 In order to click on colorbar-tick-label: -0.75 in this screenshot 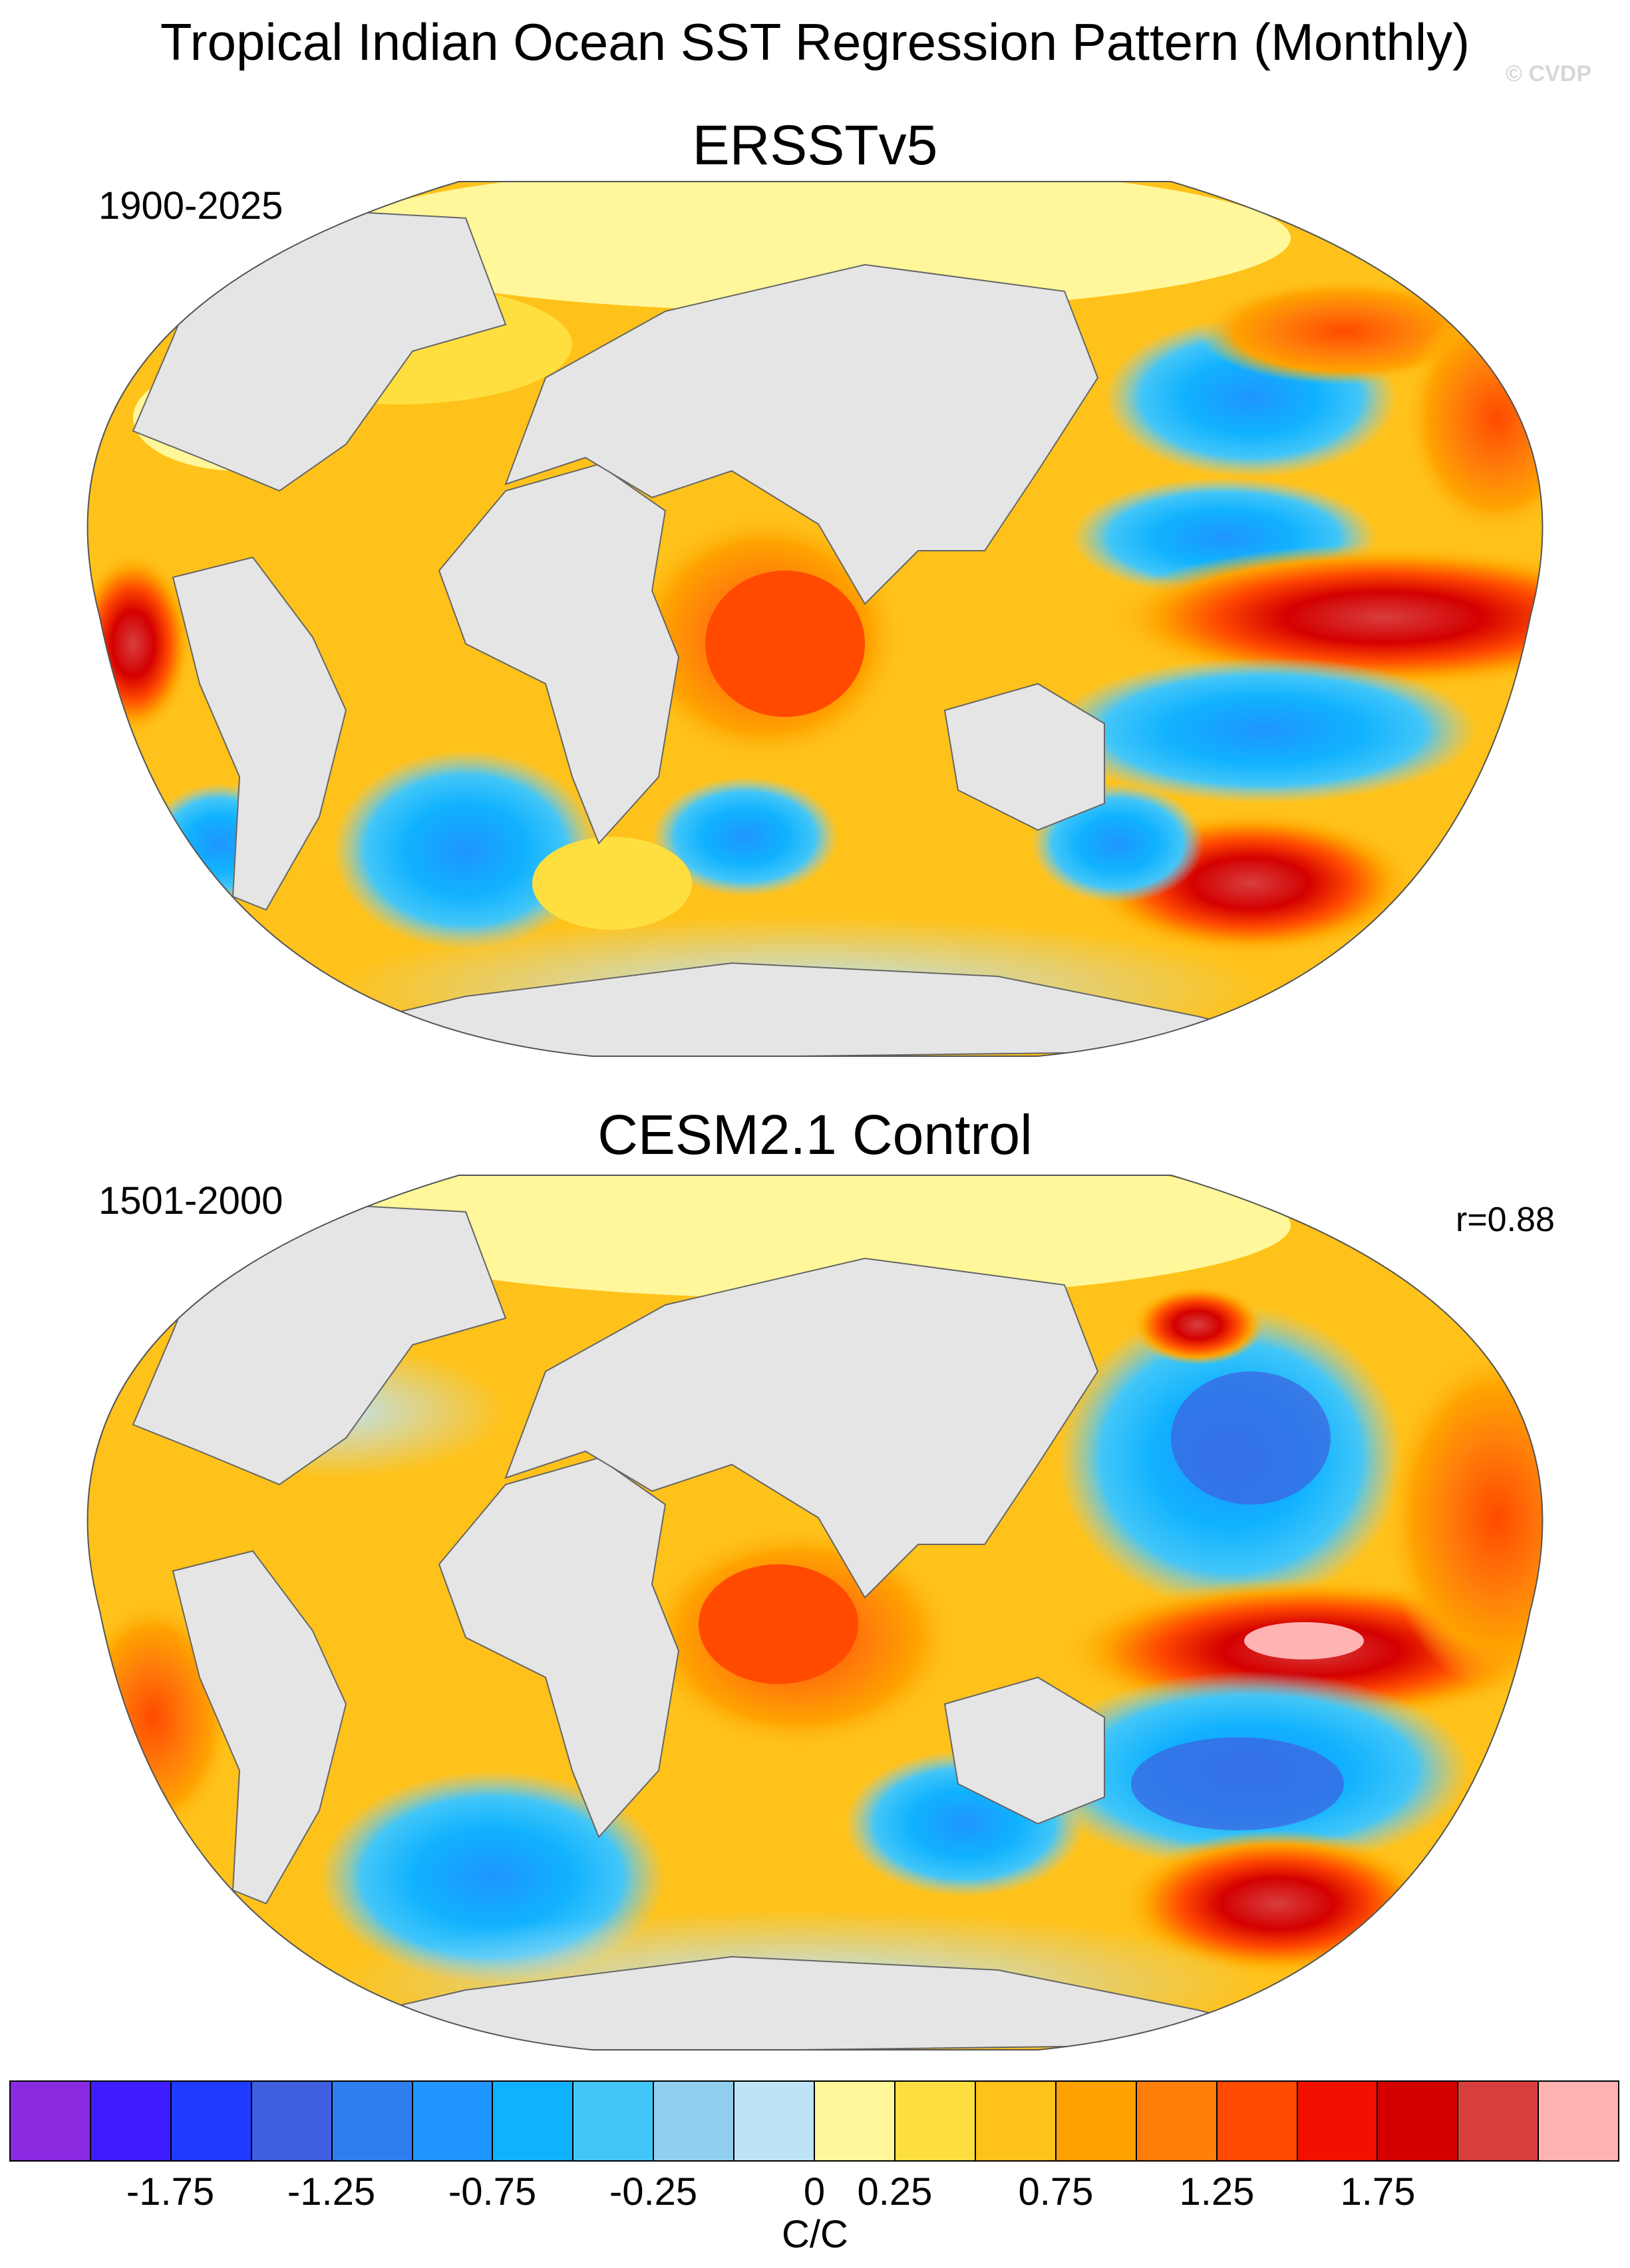, I will do `click(492, 2192)`.